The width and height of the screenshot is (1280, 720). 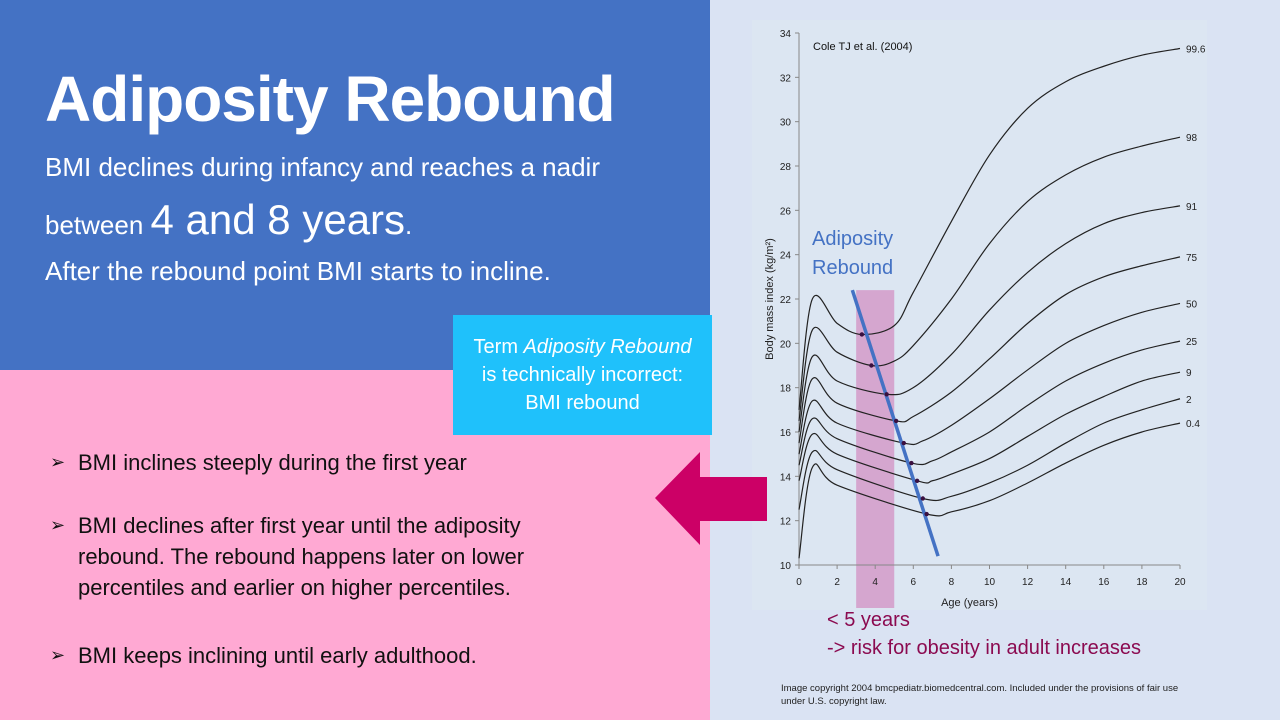 I want to click on y-tick-label: 18, so click(x=786, y=389).